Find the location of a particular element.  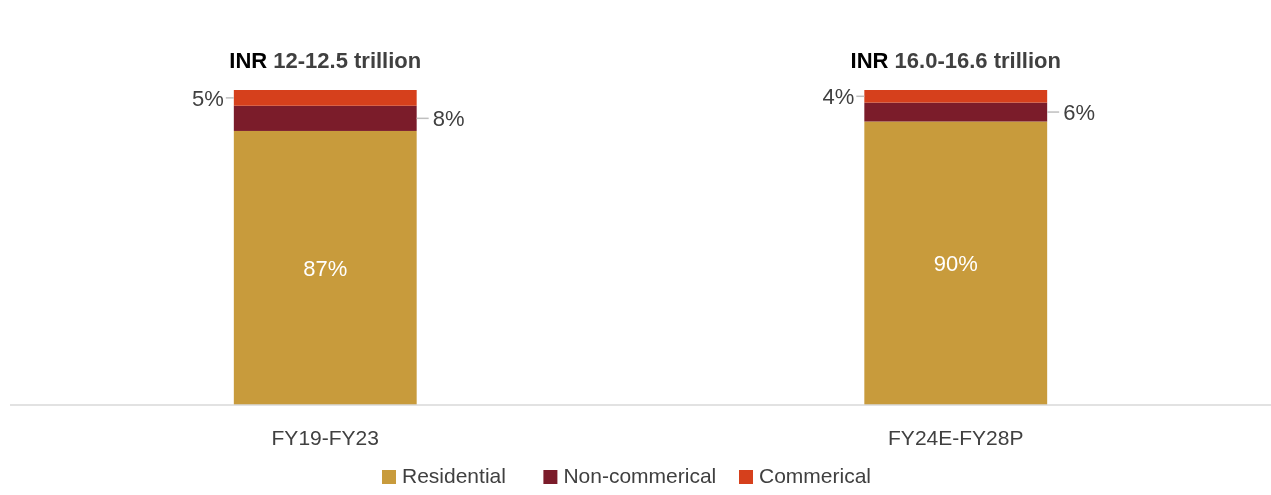

data-label: 8% is located at coordinates (448, 119).